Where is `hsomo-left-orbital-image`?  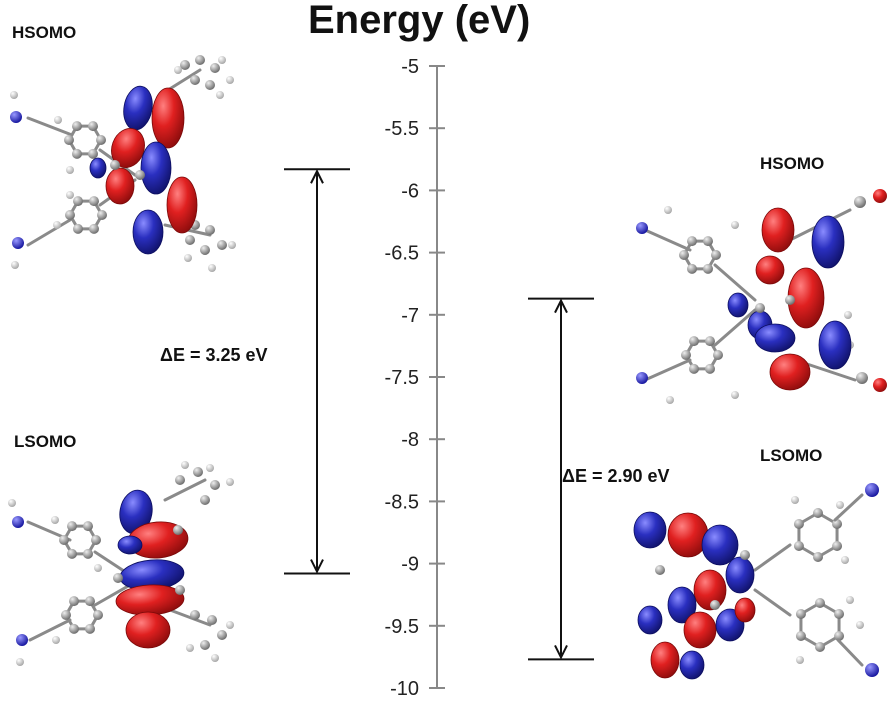
hsomo-left-orbital-image is located at coordinates (123, 163).